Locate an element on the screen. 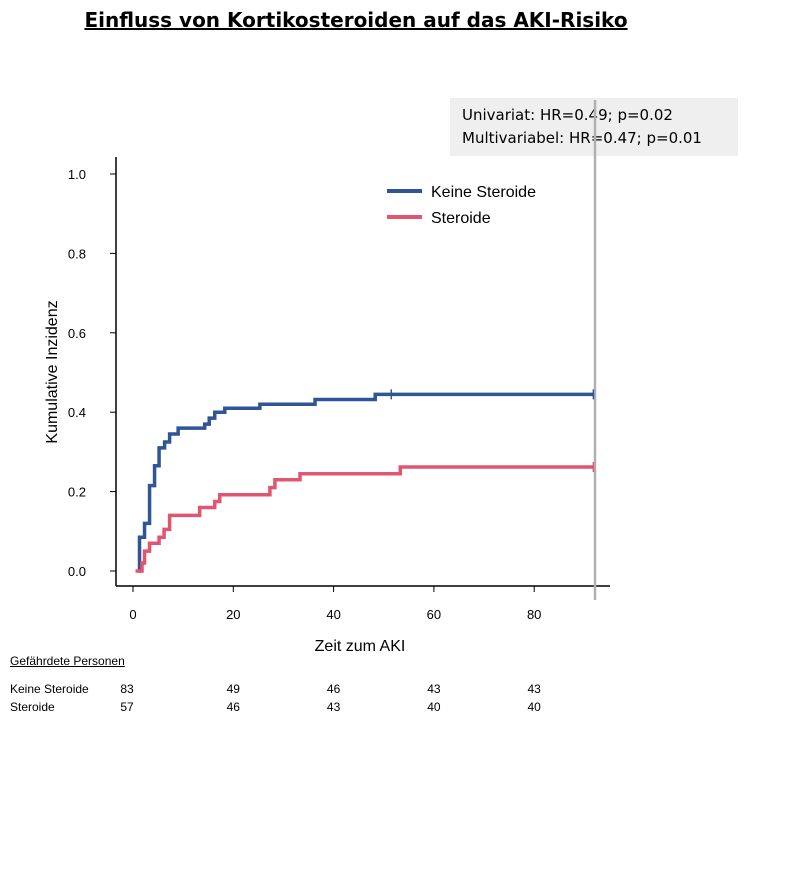  curves is located at coordinates (365, 481).